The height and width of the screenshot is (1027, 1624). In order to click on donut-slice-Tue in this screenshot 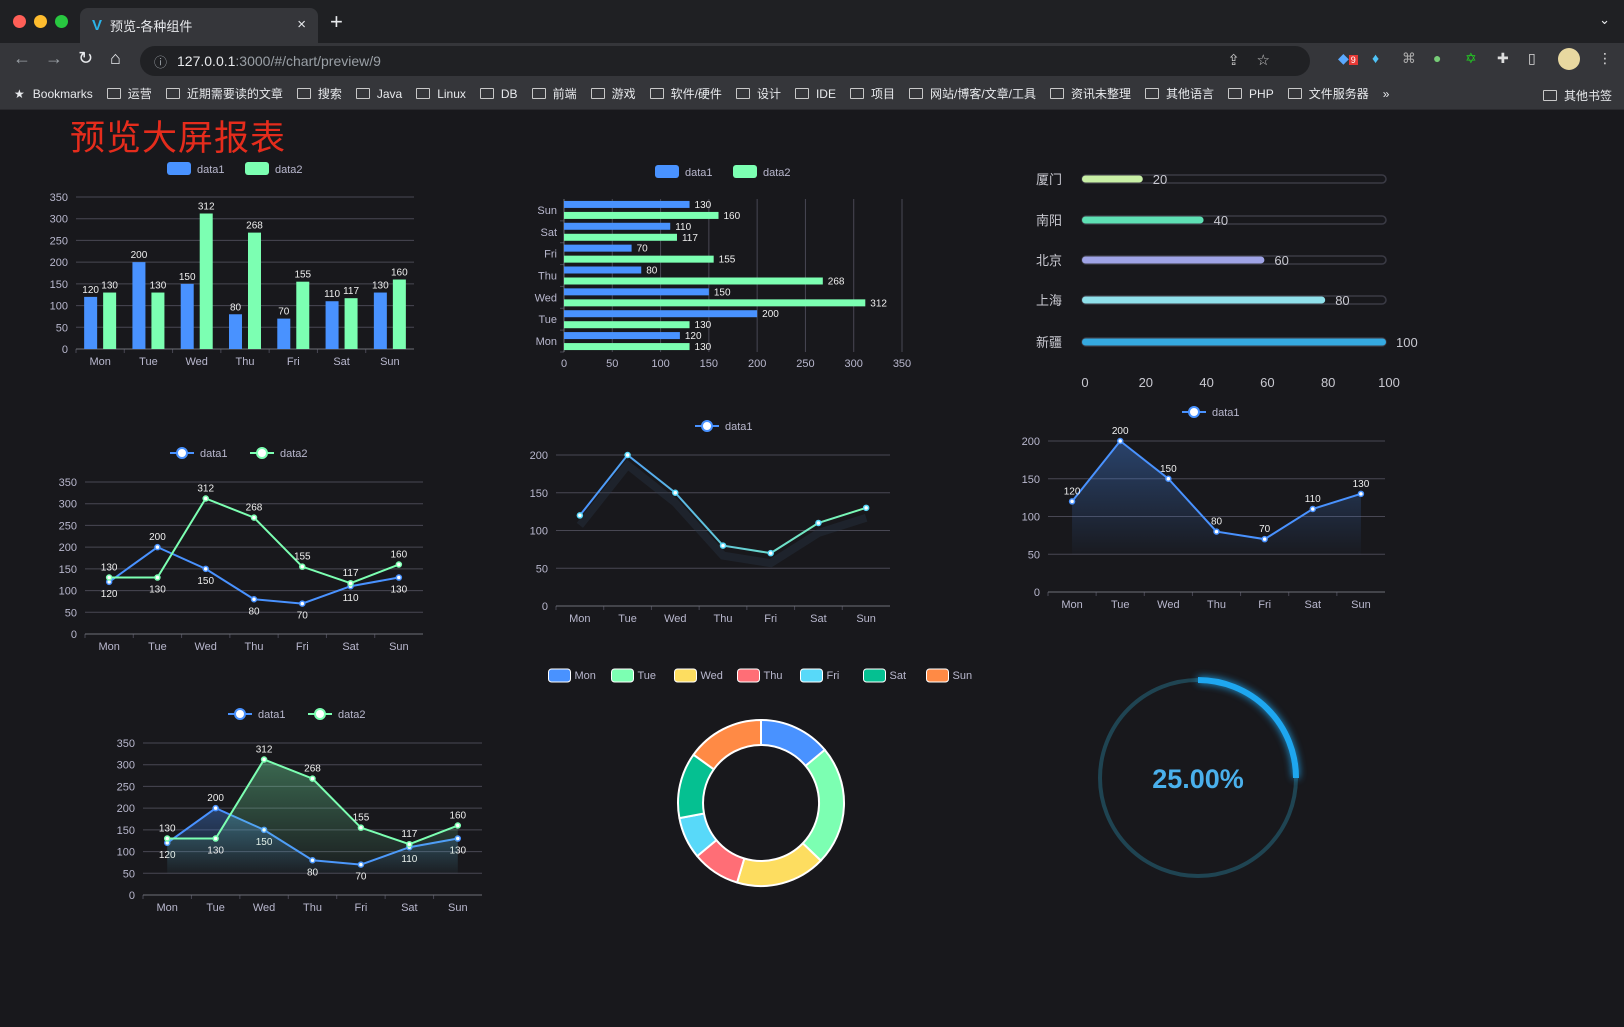, I will do `click(823, 805)`.